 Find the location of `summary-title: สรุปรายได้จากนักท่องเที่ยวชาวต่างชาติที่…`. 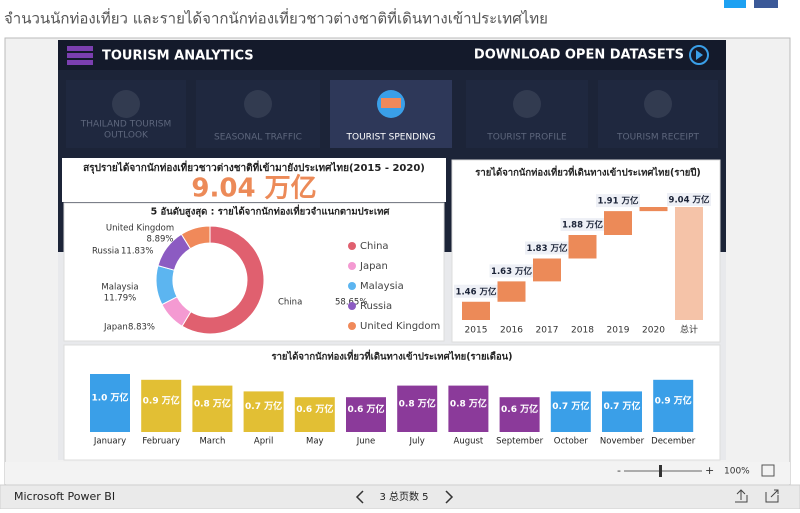

summary-title: สรุปรายได้จากนักท่องเที่ยวชาวต่างชาติที่… is located at coordinates (254, 167).